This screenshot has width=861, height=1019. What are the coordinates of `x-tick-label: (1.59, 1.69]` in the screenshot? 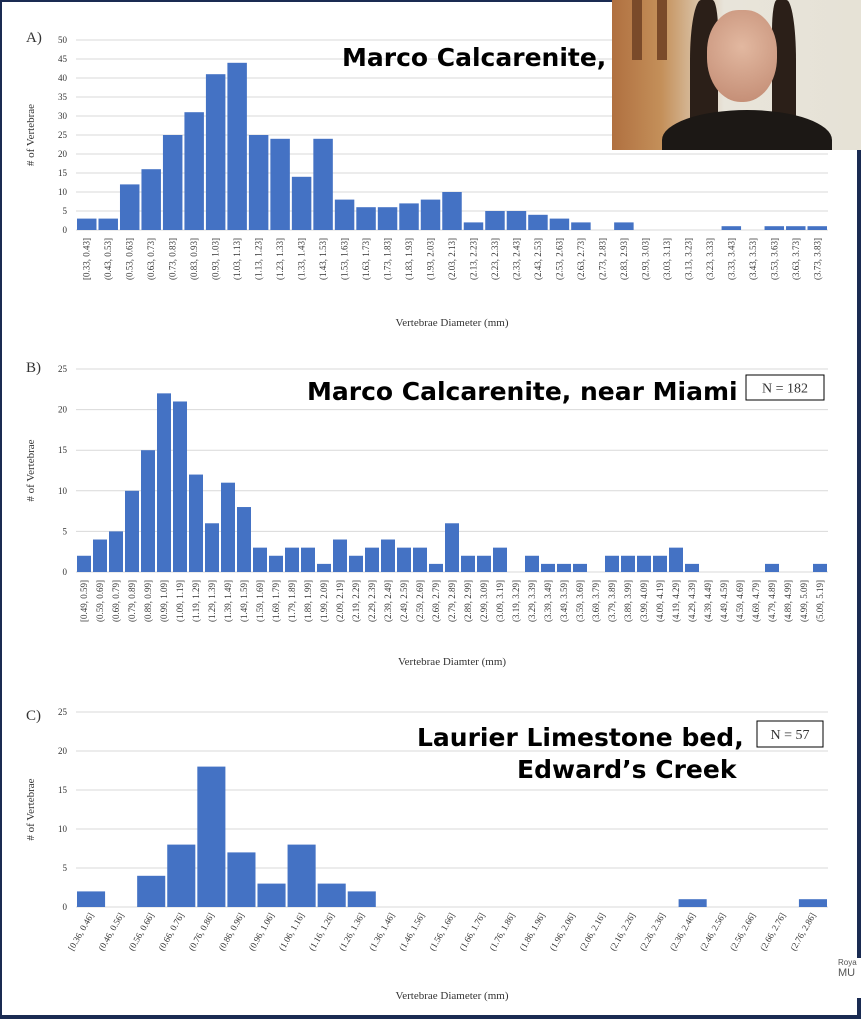 It's located at (260, 601).